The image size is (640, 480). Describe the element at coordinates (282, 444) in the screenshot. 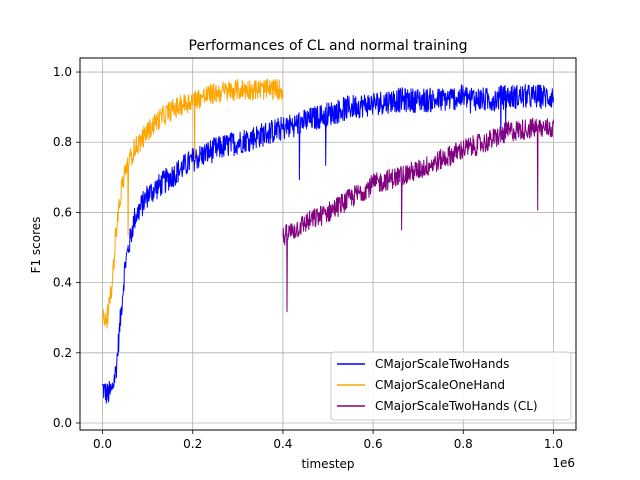

I see `x-tick-label: 0.4` at that location.